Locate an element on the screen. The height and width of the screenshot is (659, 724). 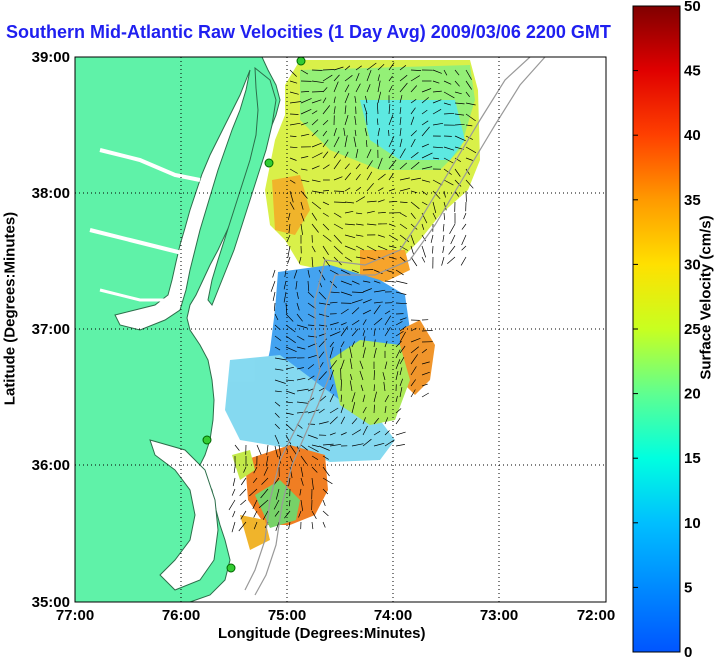
x-axis-label: Longitude (Degrees:Minutes) is located at coordinates (322, 633).